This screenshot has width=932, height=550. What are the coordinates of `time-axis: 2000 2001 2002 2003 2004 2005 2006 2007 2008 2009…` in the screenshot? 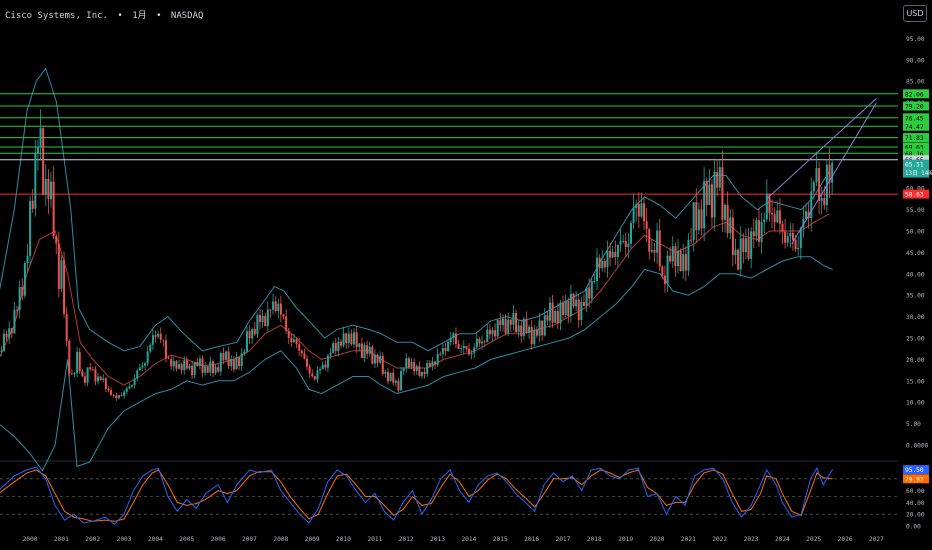 It's located at (454, 539).